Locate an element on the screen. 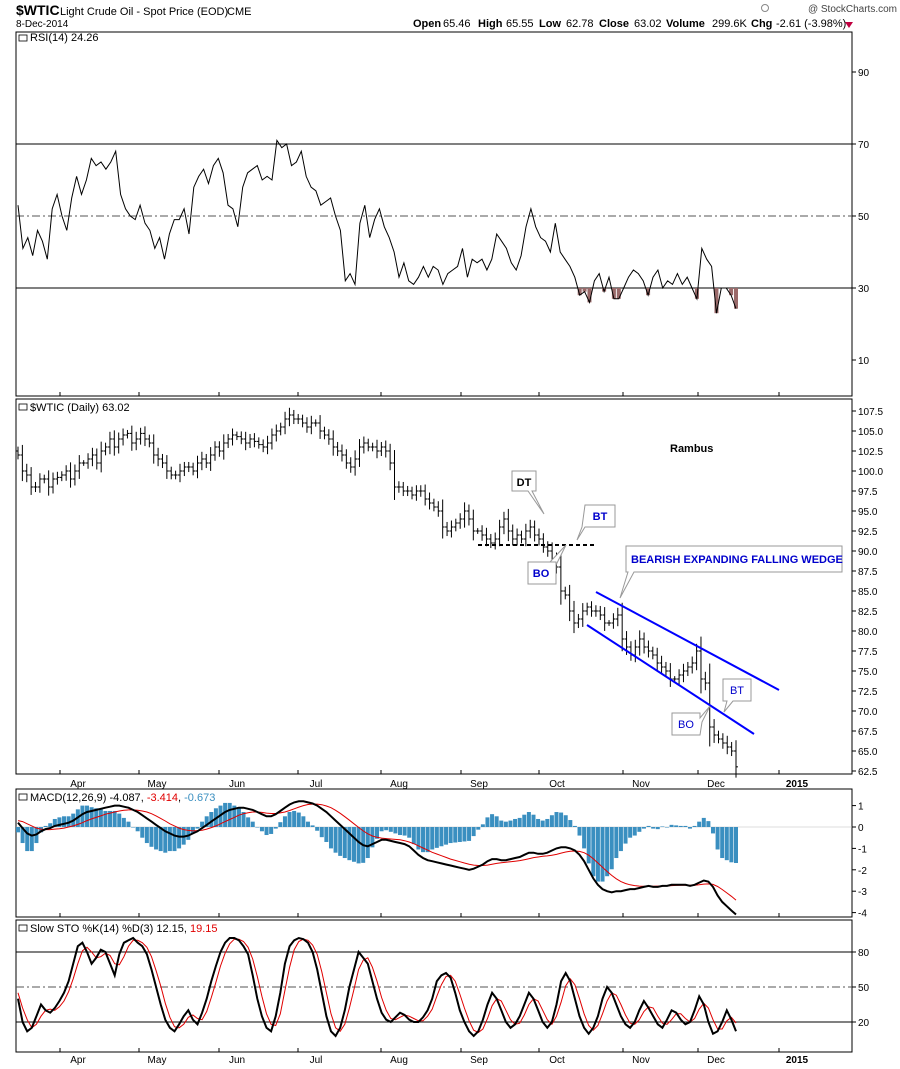 The width and height of the screenshot is (900, 1069). down-triangle-icon is located at coordinates (849, 25).